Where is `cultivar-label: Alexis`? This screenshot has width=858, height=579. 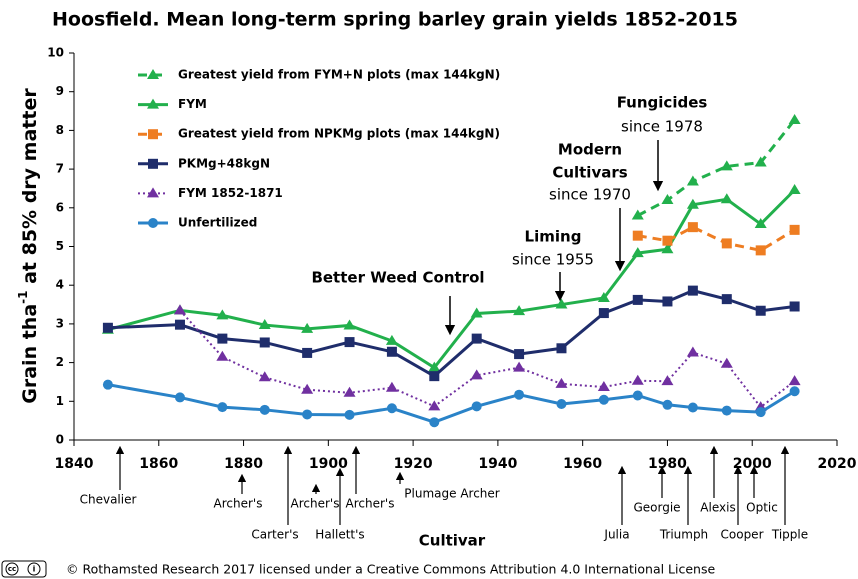 cultivar-label: Alexis is located at coordinates (717, 508).